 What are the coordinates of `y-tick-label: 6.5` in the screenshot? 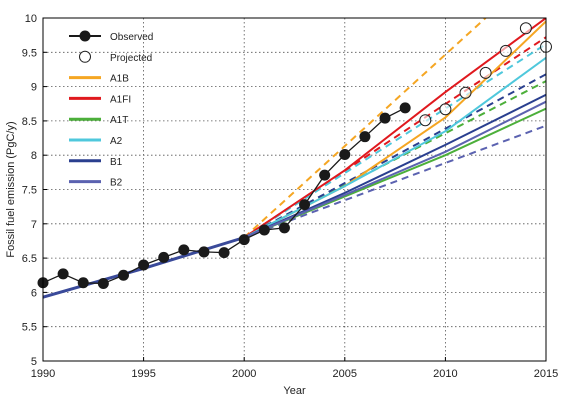 It's located at (29, 259).